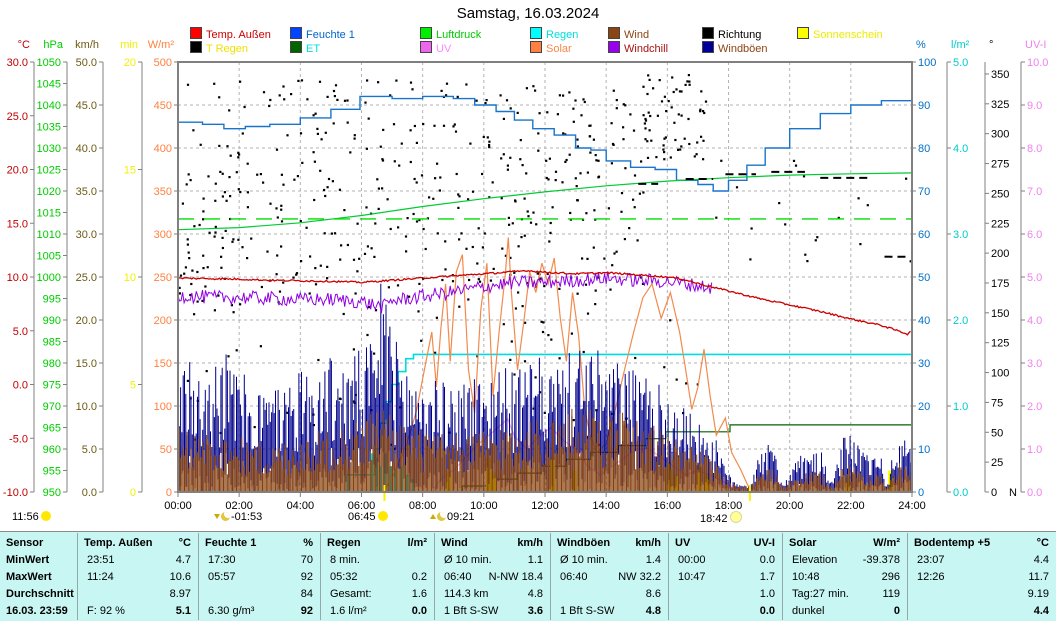 The width and height of the screenshot is (1056, 621). I want to click on svg-text: 20.0, so click(86, 321).